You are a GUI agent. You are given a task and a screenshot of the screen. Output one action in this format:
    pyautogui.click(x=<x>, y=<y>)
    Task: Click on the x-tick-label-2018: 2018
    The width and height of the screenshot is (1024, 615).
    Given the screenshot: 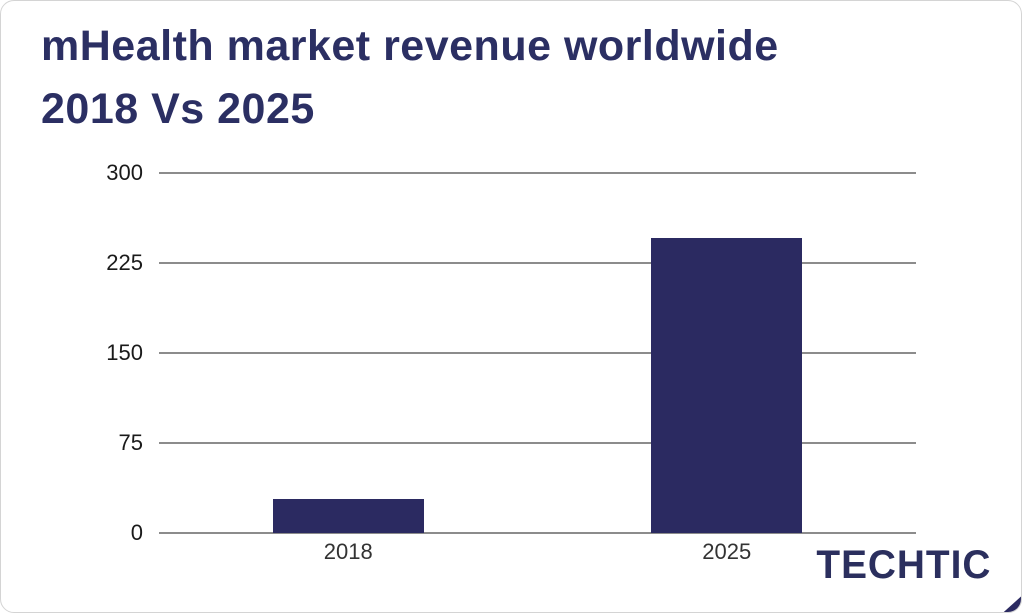 What is the action you would take?
    pyautogui.click(x=348, y=551)
    